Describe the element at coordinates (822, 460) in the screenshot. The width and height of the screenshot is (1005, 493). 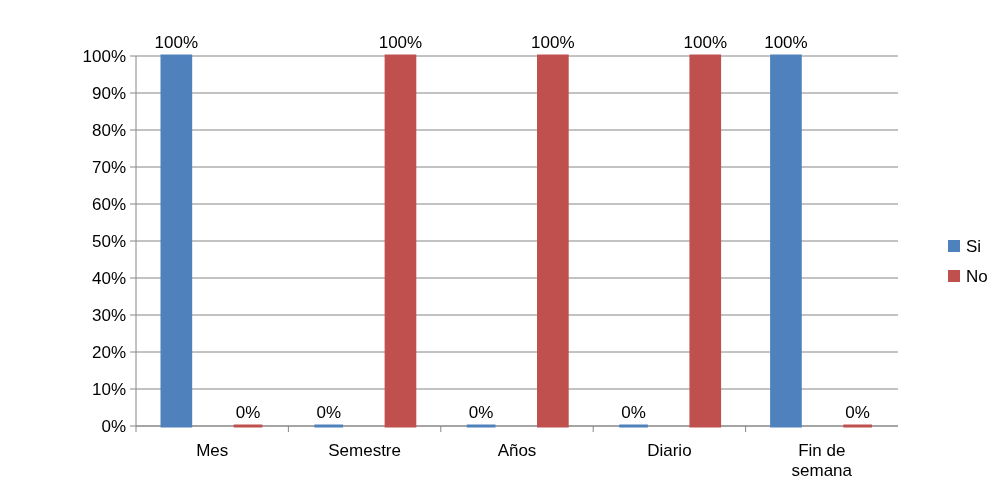
I see `x-tick-label: Fin de semana` at that location.